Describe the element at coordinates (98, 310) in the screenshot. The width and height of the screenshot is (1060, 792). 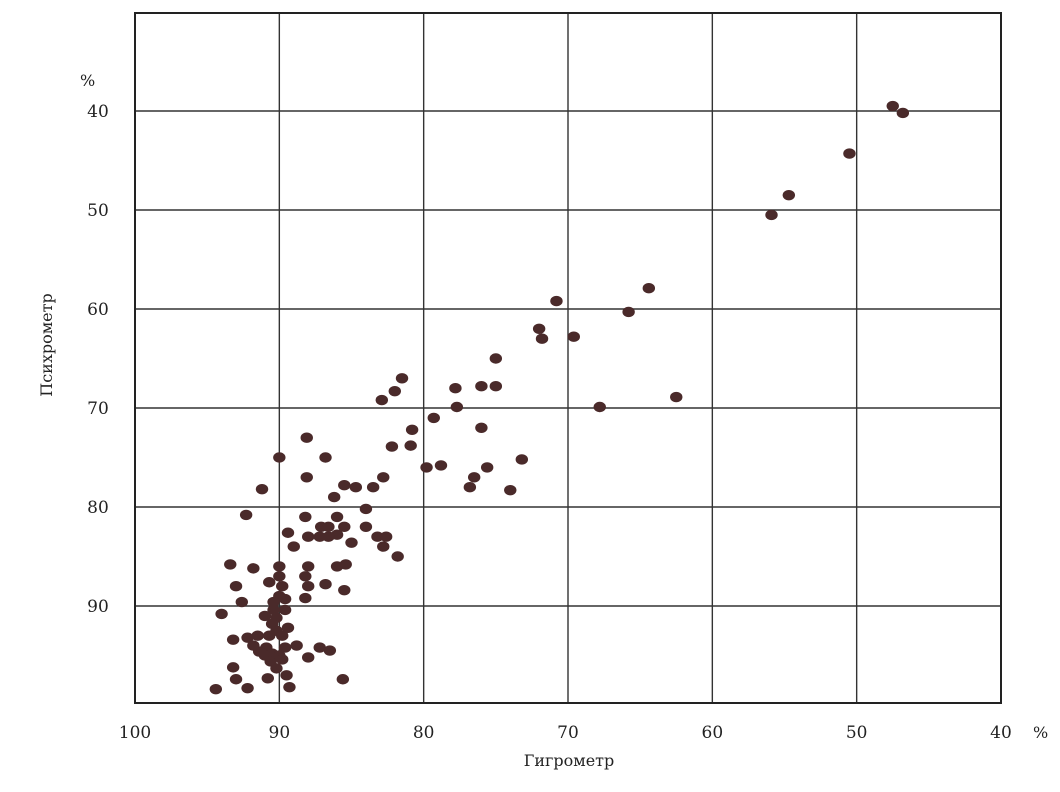
I see `y-tick-label: 60` at that location.